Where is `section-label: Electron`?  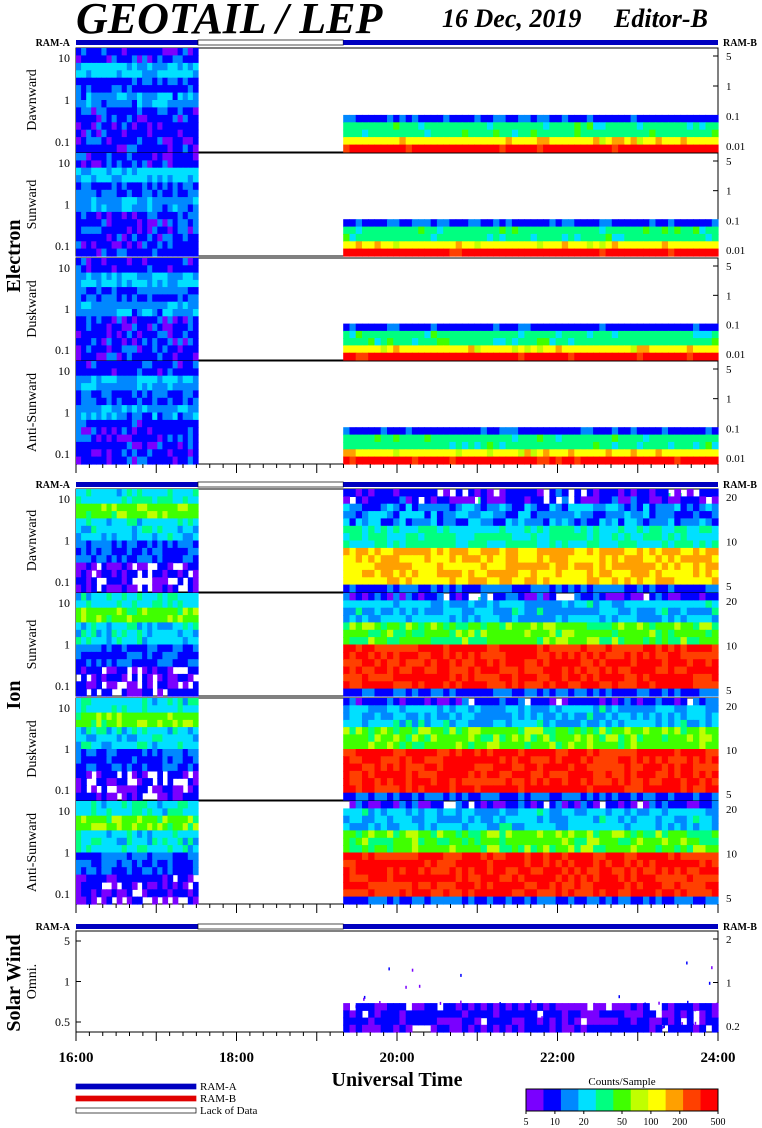
section-label: Electron is located at coordinates (14, 256).